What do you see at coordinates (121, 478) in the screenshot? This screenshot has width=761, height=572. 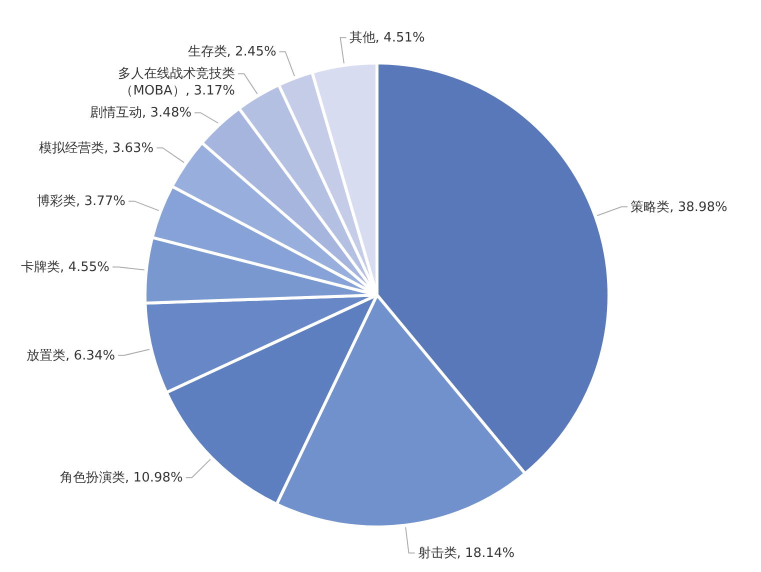 I see `slice-label: 角色扮演类, 10.98%` at bounding box center [121, 478].